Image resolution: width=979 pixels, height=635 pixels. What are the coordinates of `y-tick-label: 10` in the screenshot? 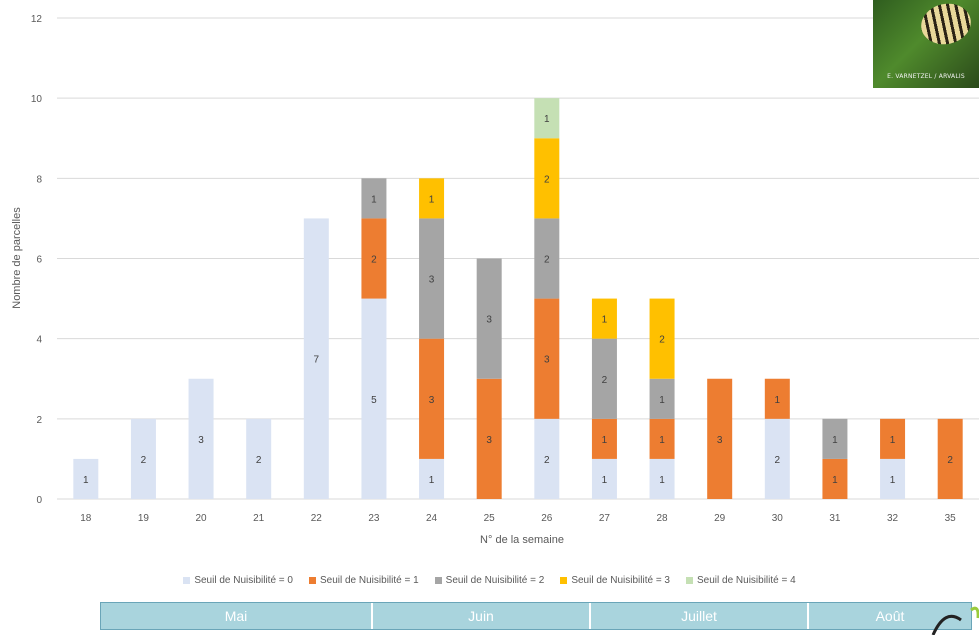 It's located at (37, 99).